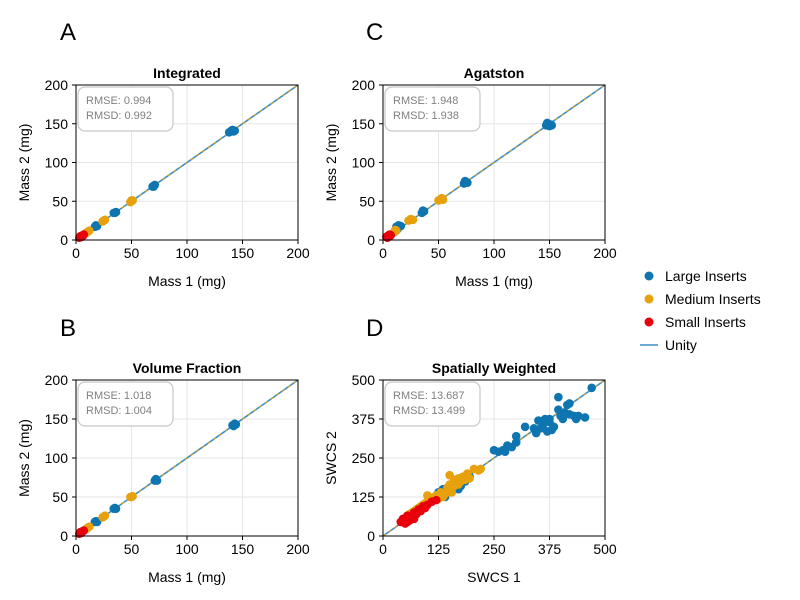 The height and width of the screenshot is (600, 800). I want to click on y-tick-label: 500, so click(364, 380).